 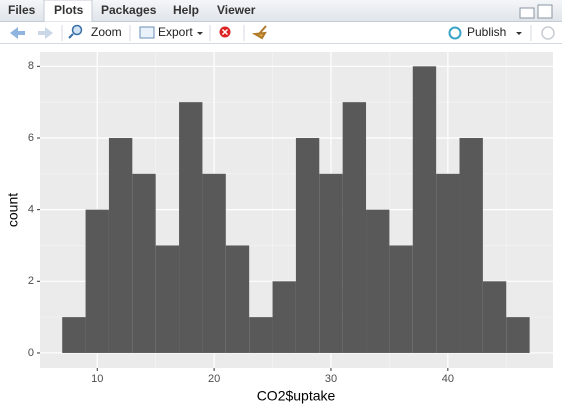 I want to click on x-tick-label: 20, so click(x=214, y=379).